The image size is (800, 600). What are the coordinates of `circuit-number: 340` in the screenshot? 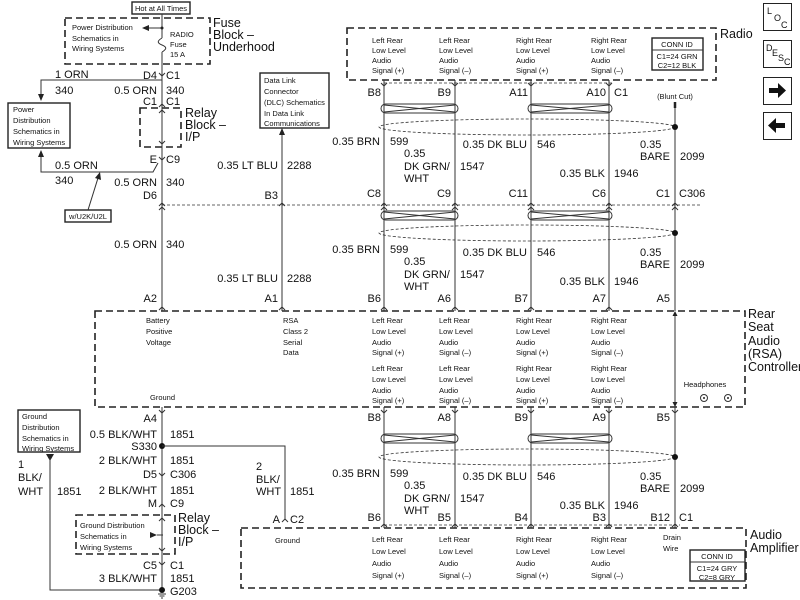 It's located at (64, 91).